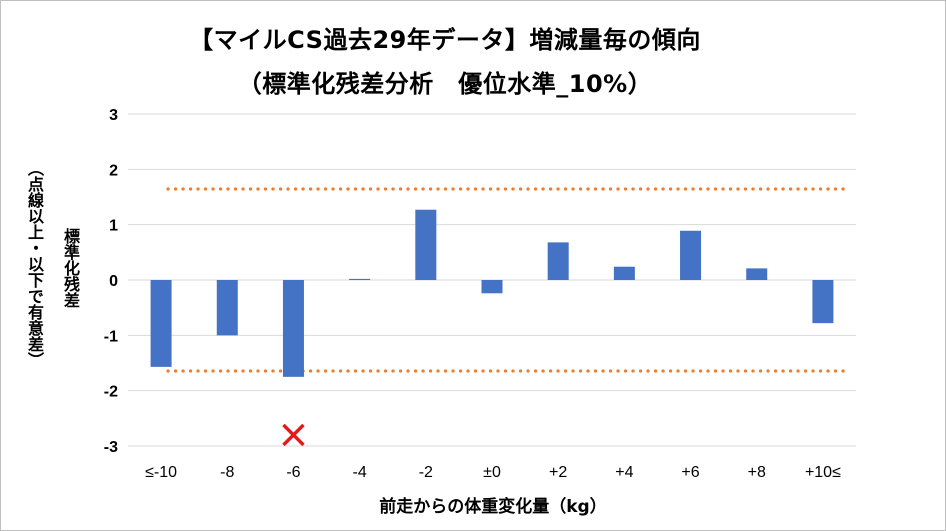 The image size is (946, 531). I want to click on y-tick-label: 2, so click(113, 170).